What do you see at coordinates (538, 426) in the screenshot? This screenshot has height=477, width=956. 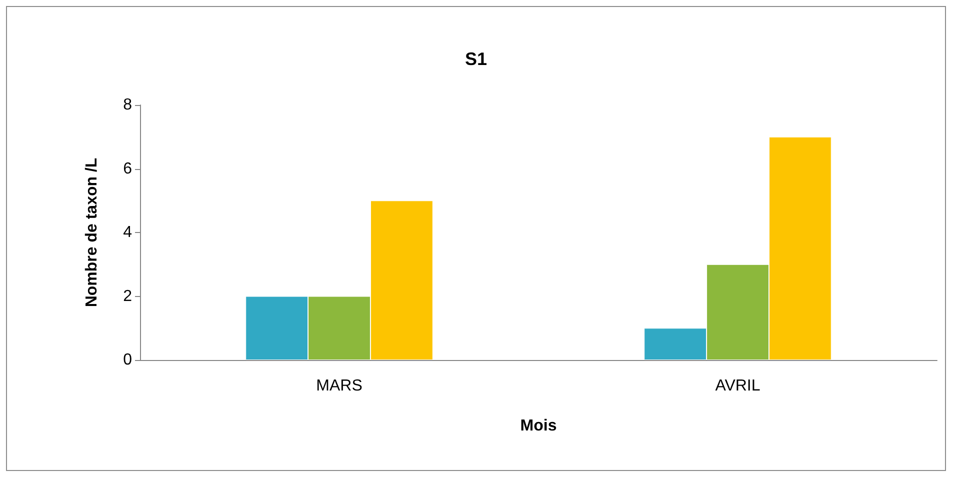 I see `x-axis-title: Mois` at bounding box center [538, 426].